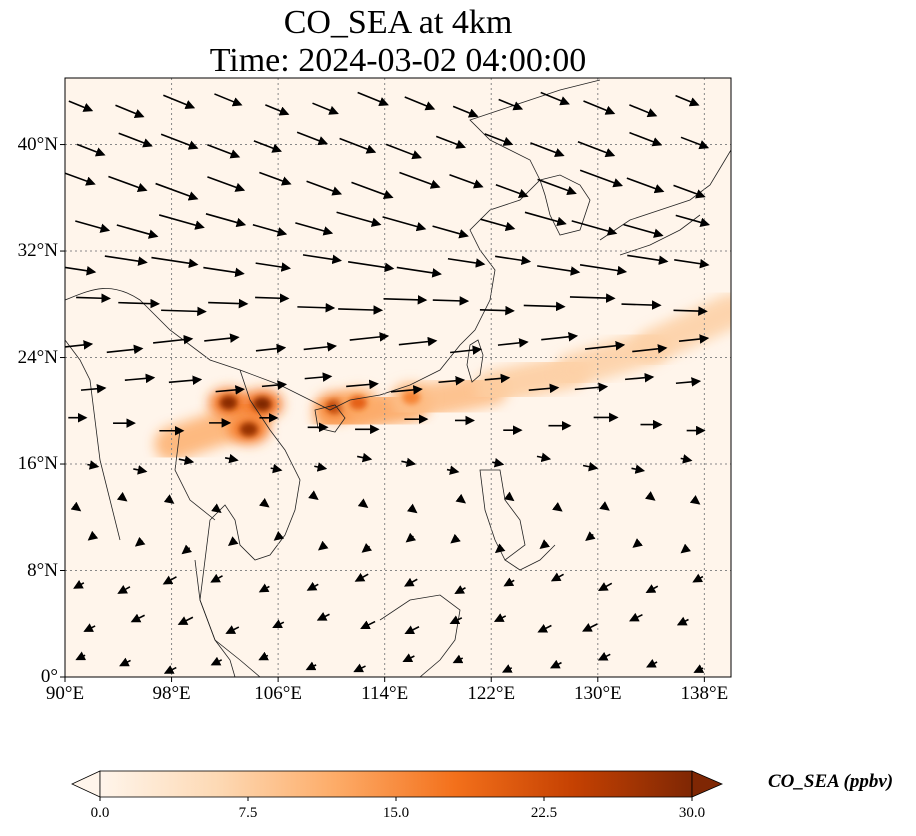 This screenshot has height=836, width=916. I want to click on lat-tick-label: 16°N, so click(37, 464).